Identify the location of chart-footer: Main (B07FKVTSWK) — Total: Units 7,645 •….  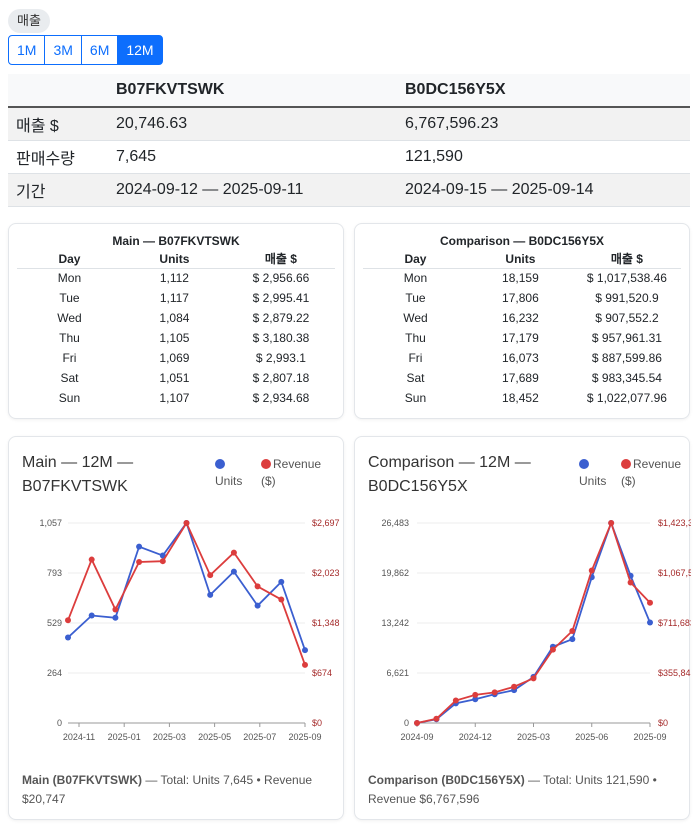
(178, 790).